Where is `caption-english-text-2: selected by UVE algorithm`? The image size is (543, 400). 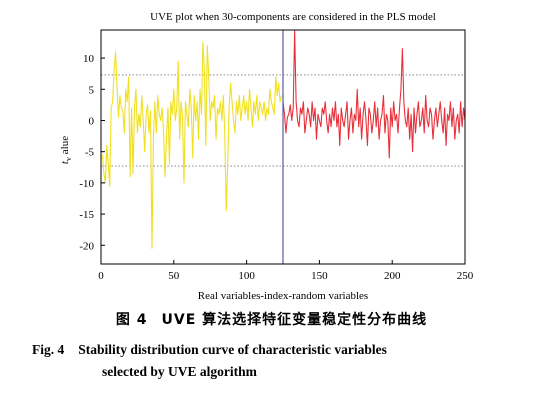
caption-english-text-2: selected by UVE algorithm is located at coordinates (179, 371).